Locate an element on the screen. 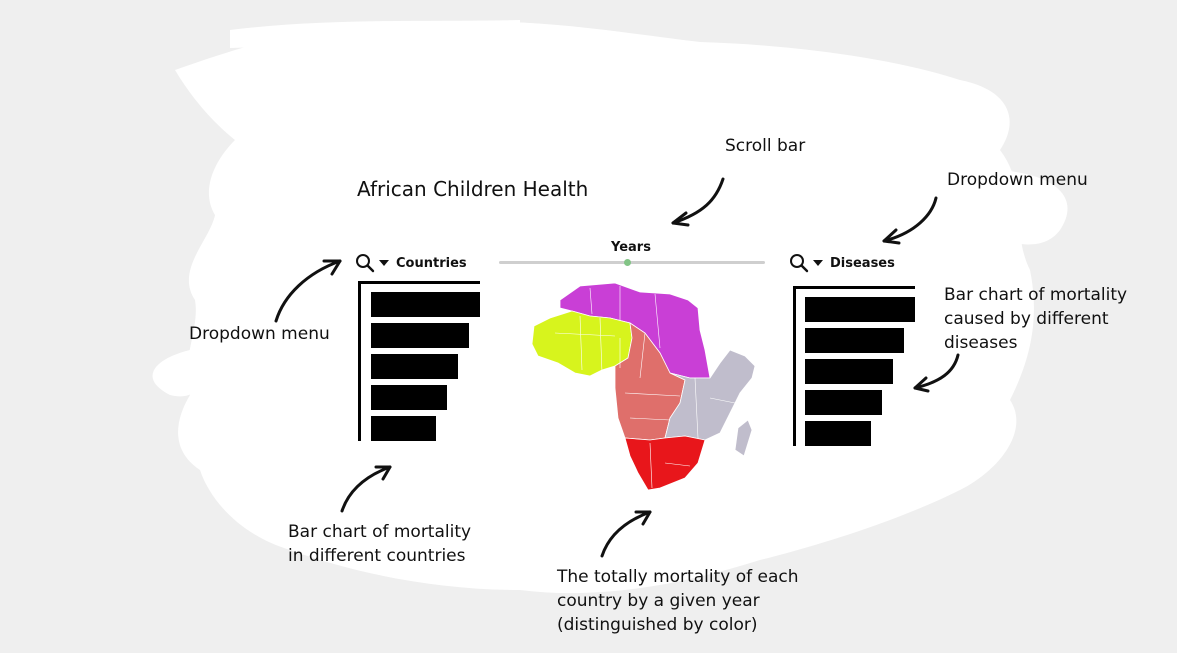  countries-x-axis is located at coordinates (419, 282).